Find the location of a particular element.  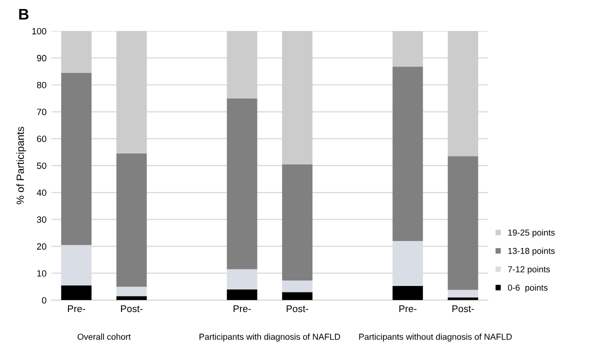

y-tick-label: 80 is located at coordinates (41, 85).